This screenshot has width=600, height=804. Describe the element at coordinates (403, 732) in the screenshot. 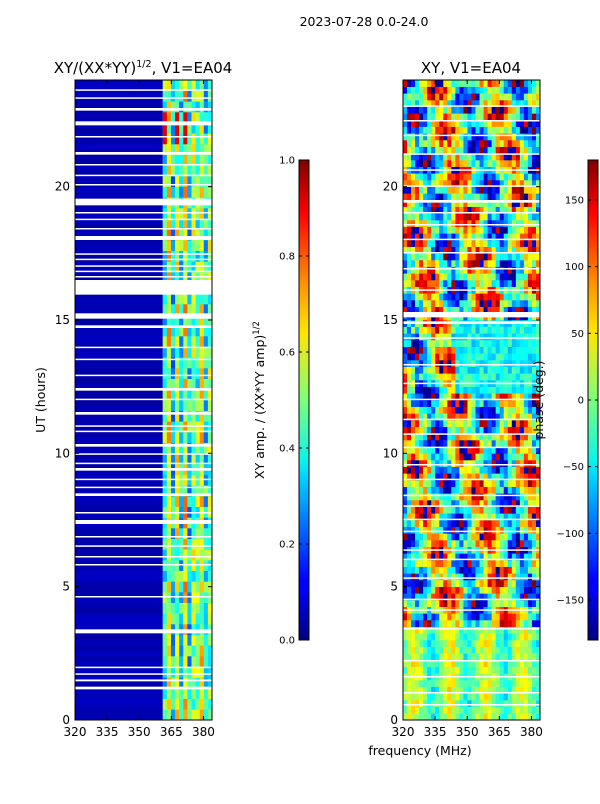

I see `phase-xtick-label: 320` at that location.